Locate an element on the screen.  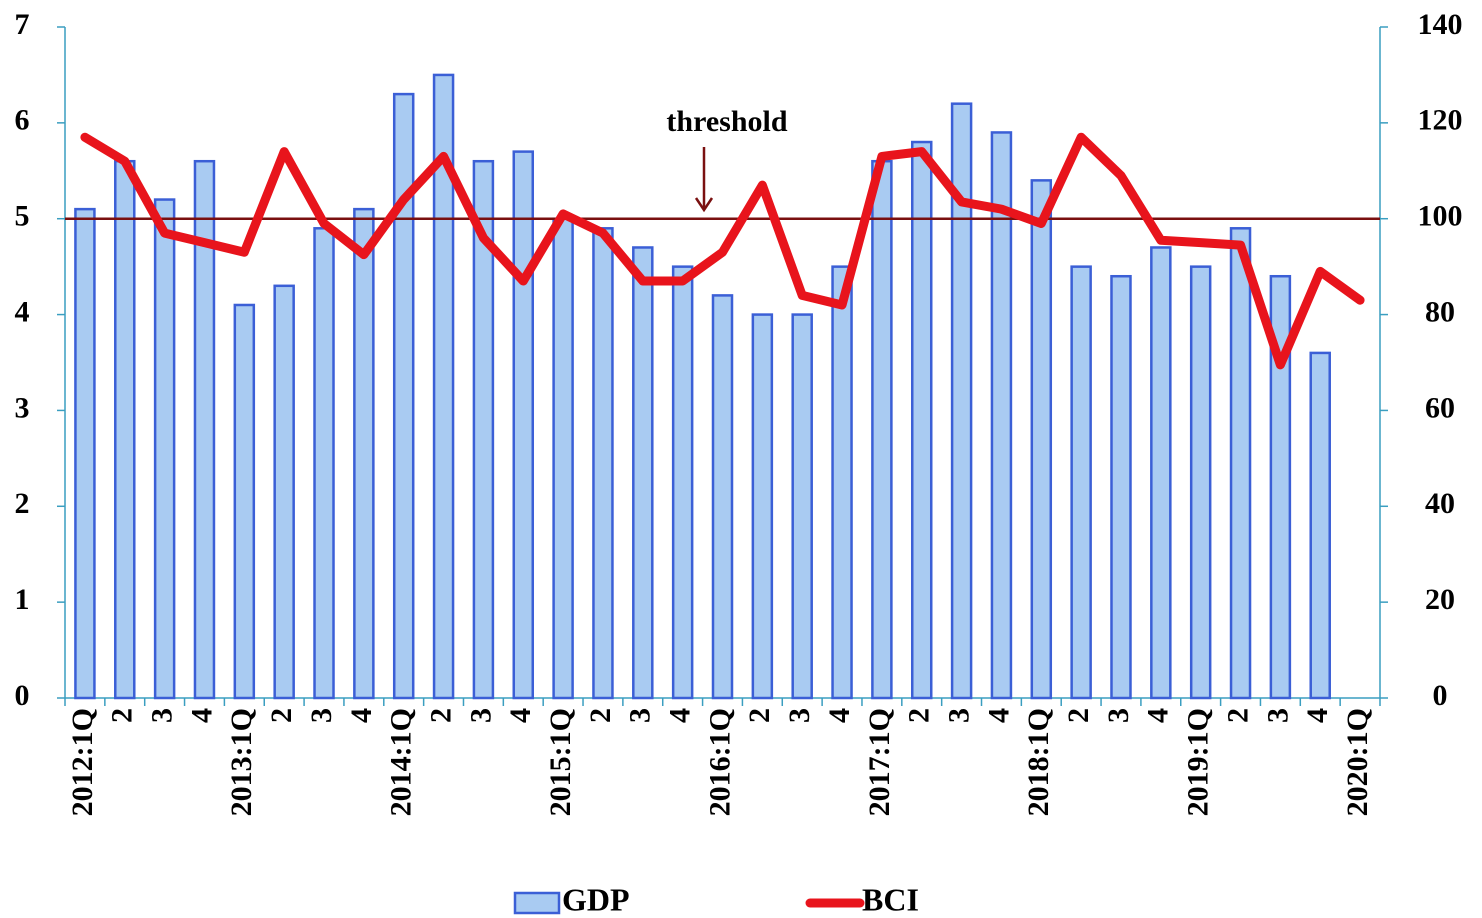
threshold-label: threshold is located at coordinates (726, 121).